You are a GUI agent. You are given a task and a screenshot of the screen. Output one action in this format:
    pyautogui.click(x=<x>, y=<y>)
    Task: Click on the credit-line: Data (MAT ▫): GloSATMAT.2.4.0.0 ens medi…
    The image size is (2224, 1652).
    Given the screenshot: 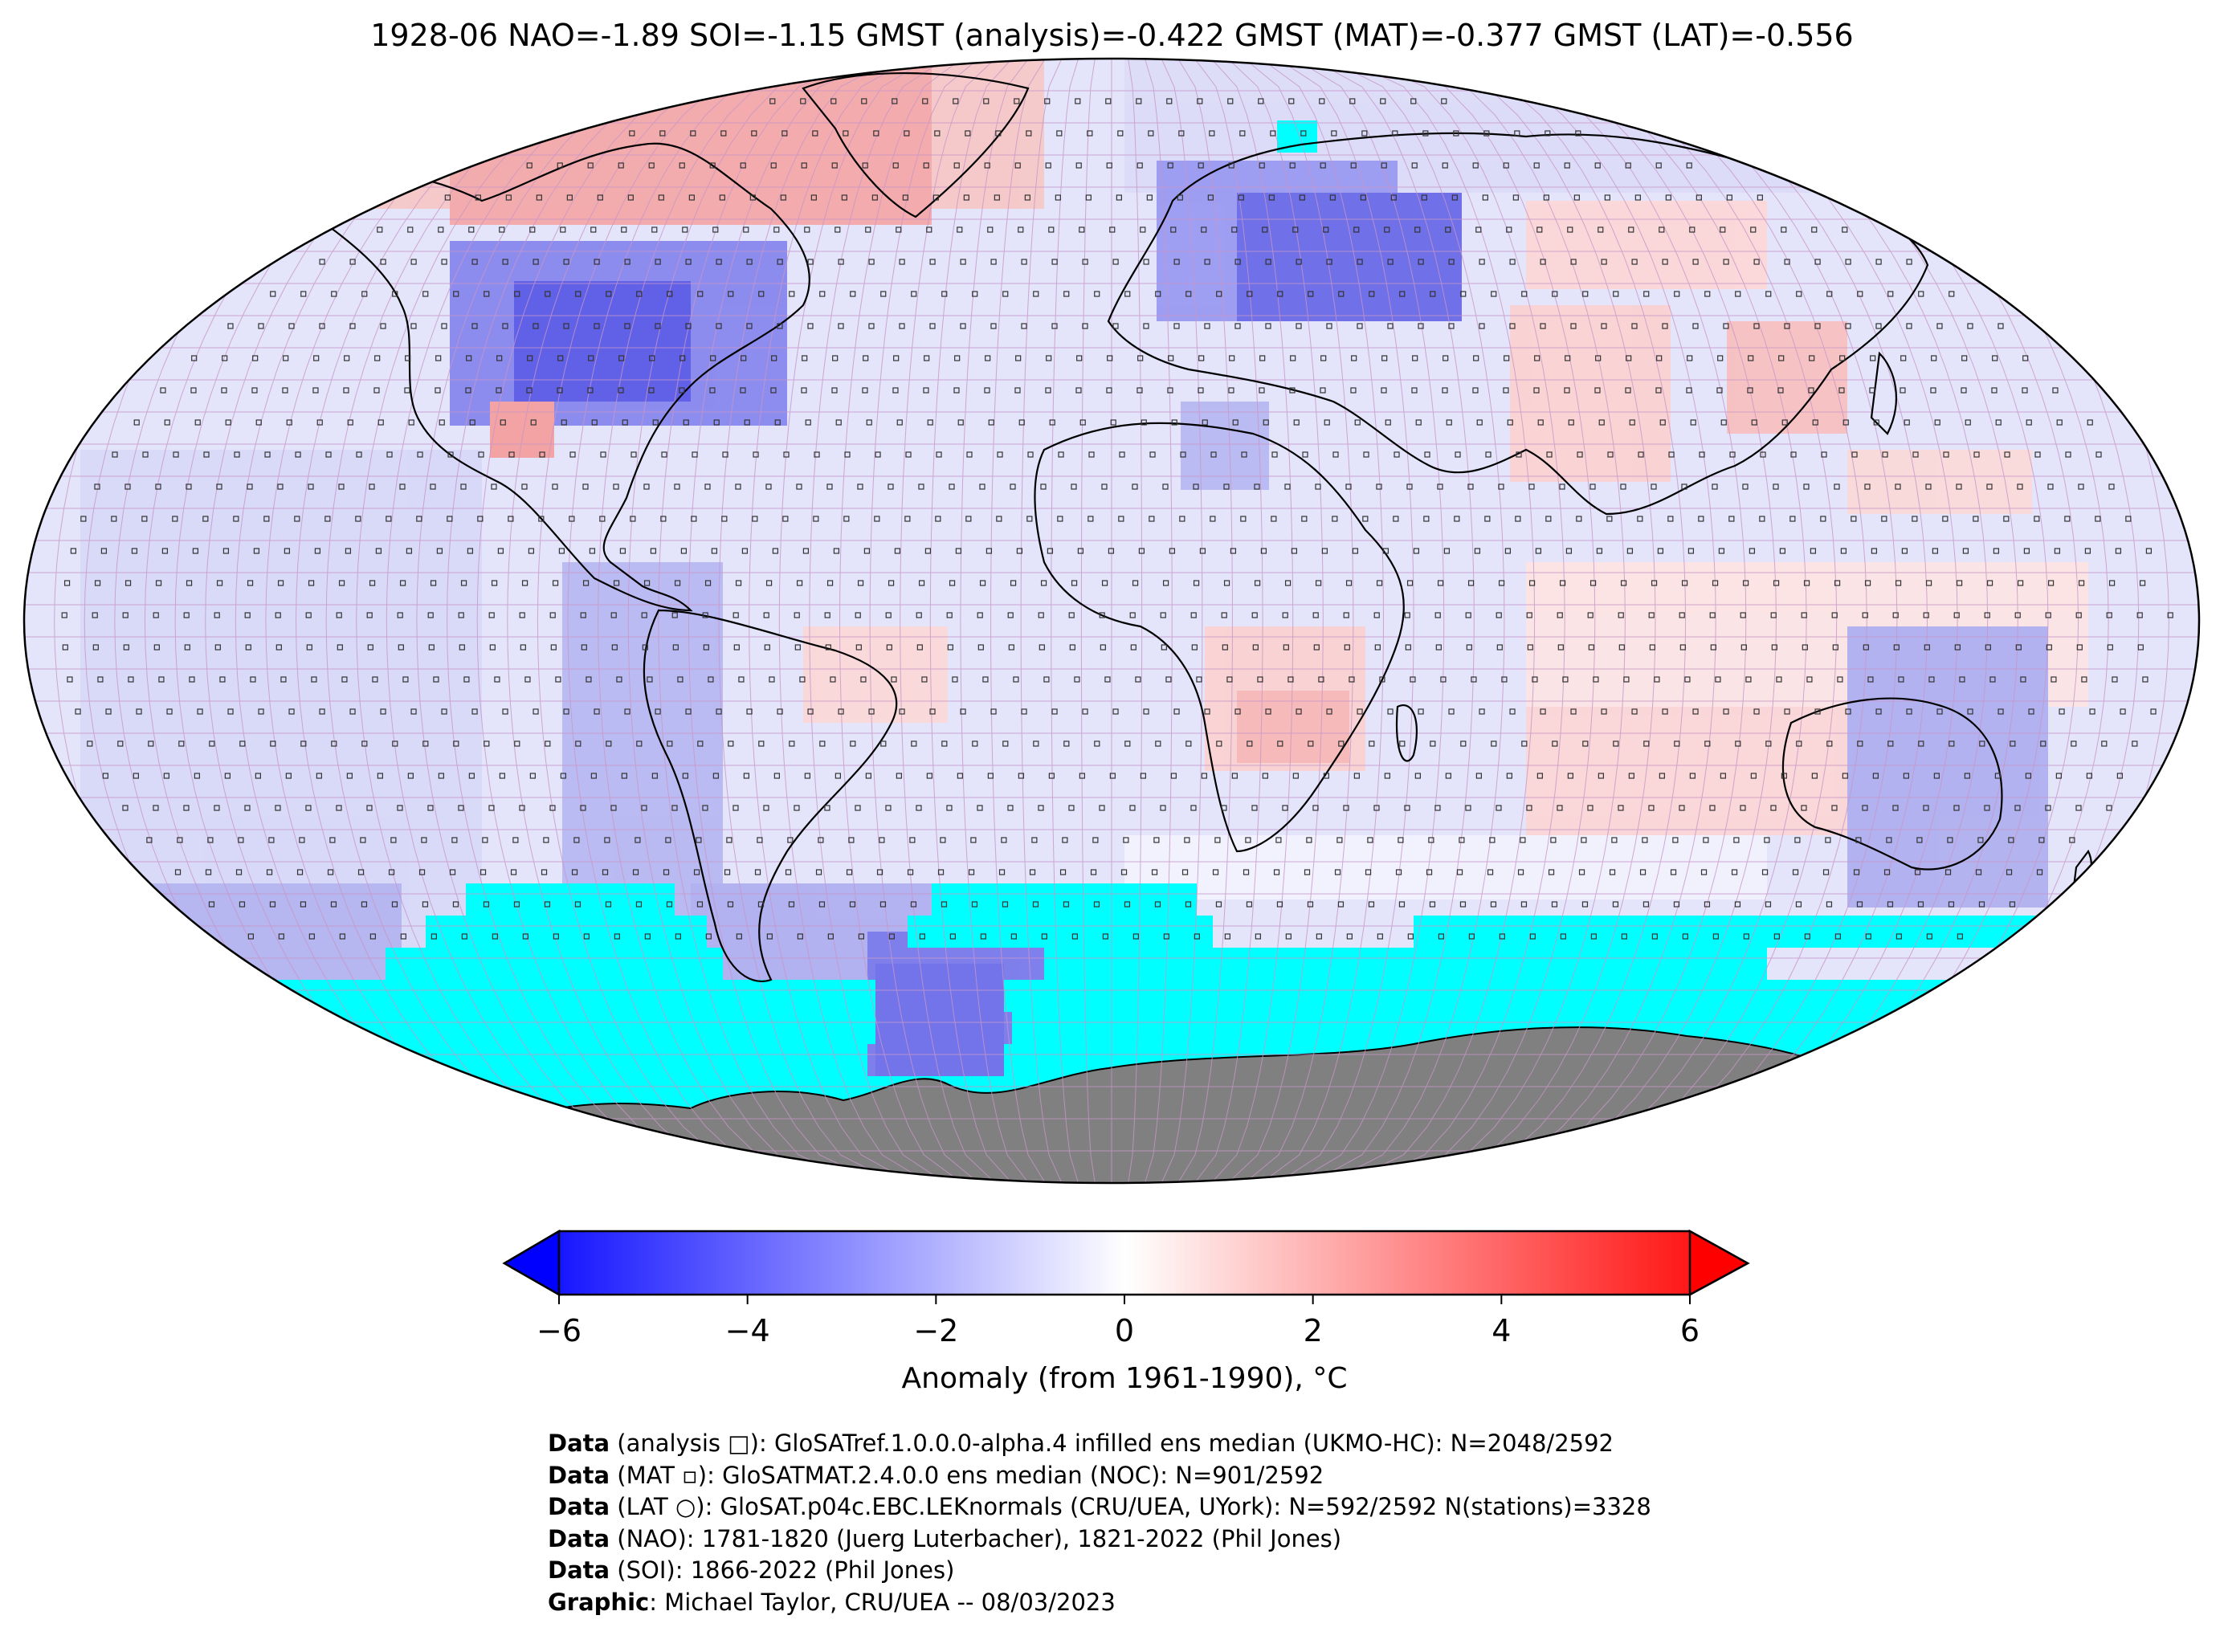 What is the action you would take?
    pyautogui.click(x=1099, y=1476)
    